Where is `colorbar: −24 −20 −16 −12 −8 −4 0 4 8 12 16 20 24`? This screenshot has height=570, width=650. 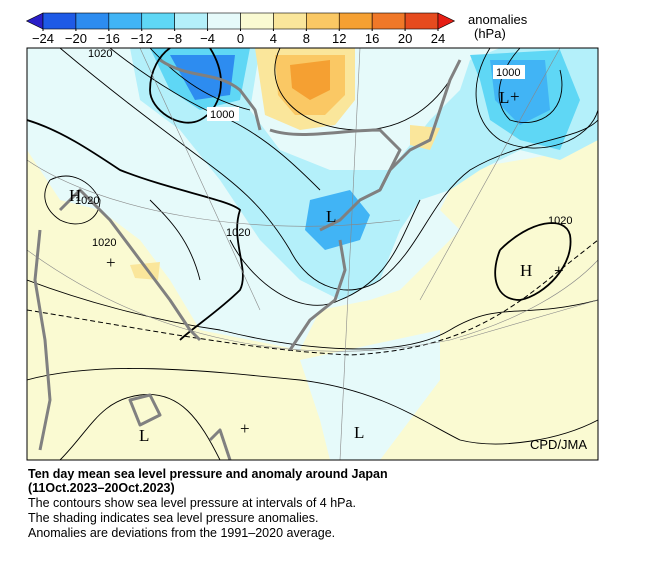
colorbar: −24 −20 −16 −12 −8 −4 0 4 8 12 16 20 24 is located at coordinates (240, 29).